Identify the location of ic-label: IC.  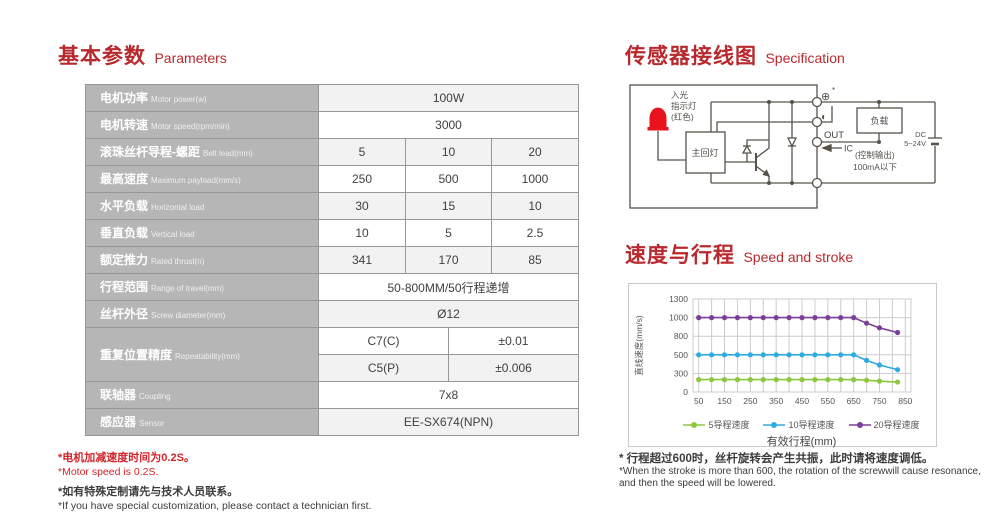
(849, 149).